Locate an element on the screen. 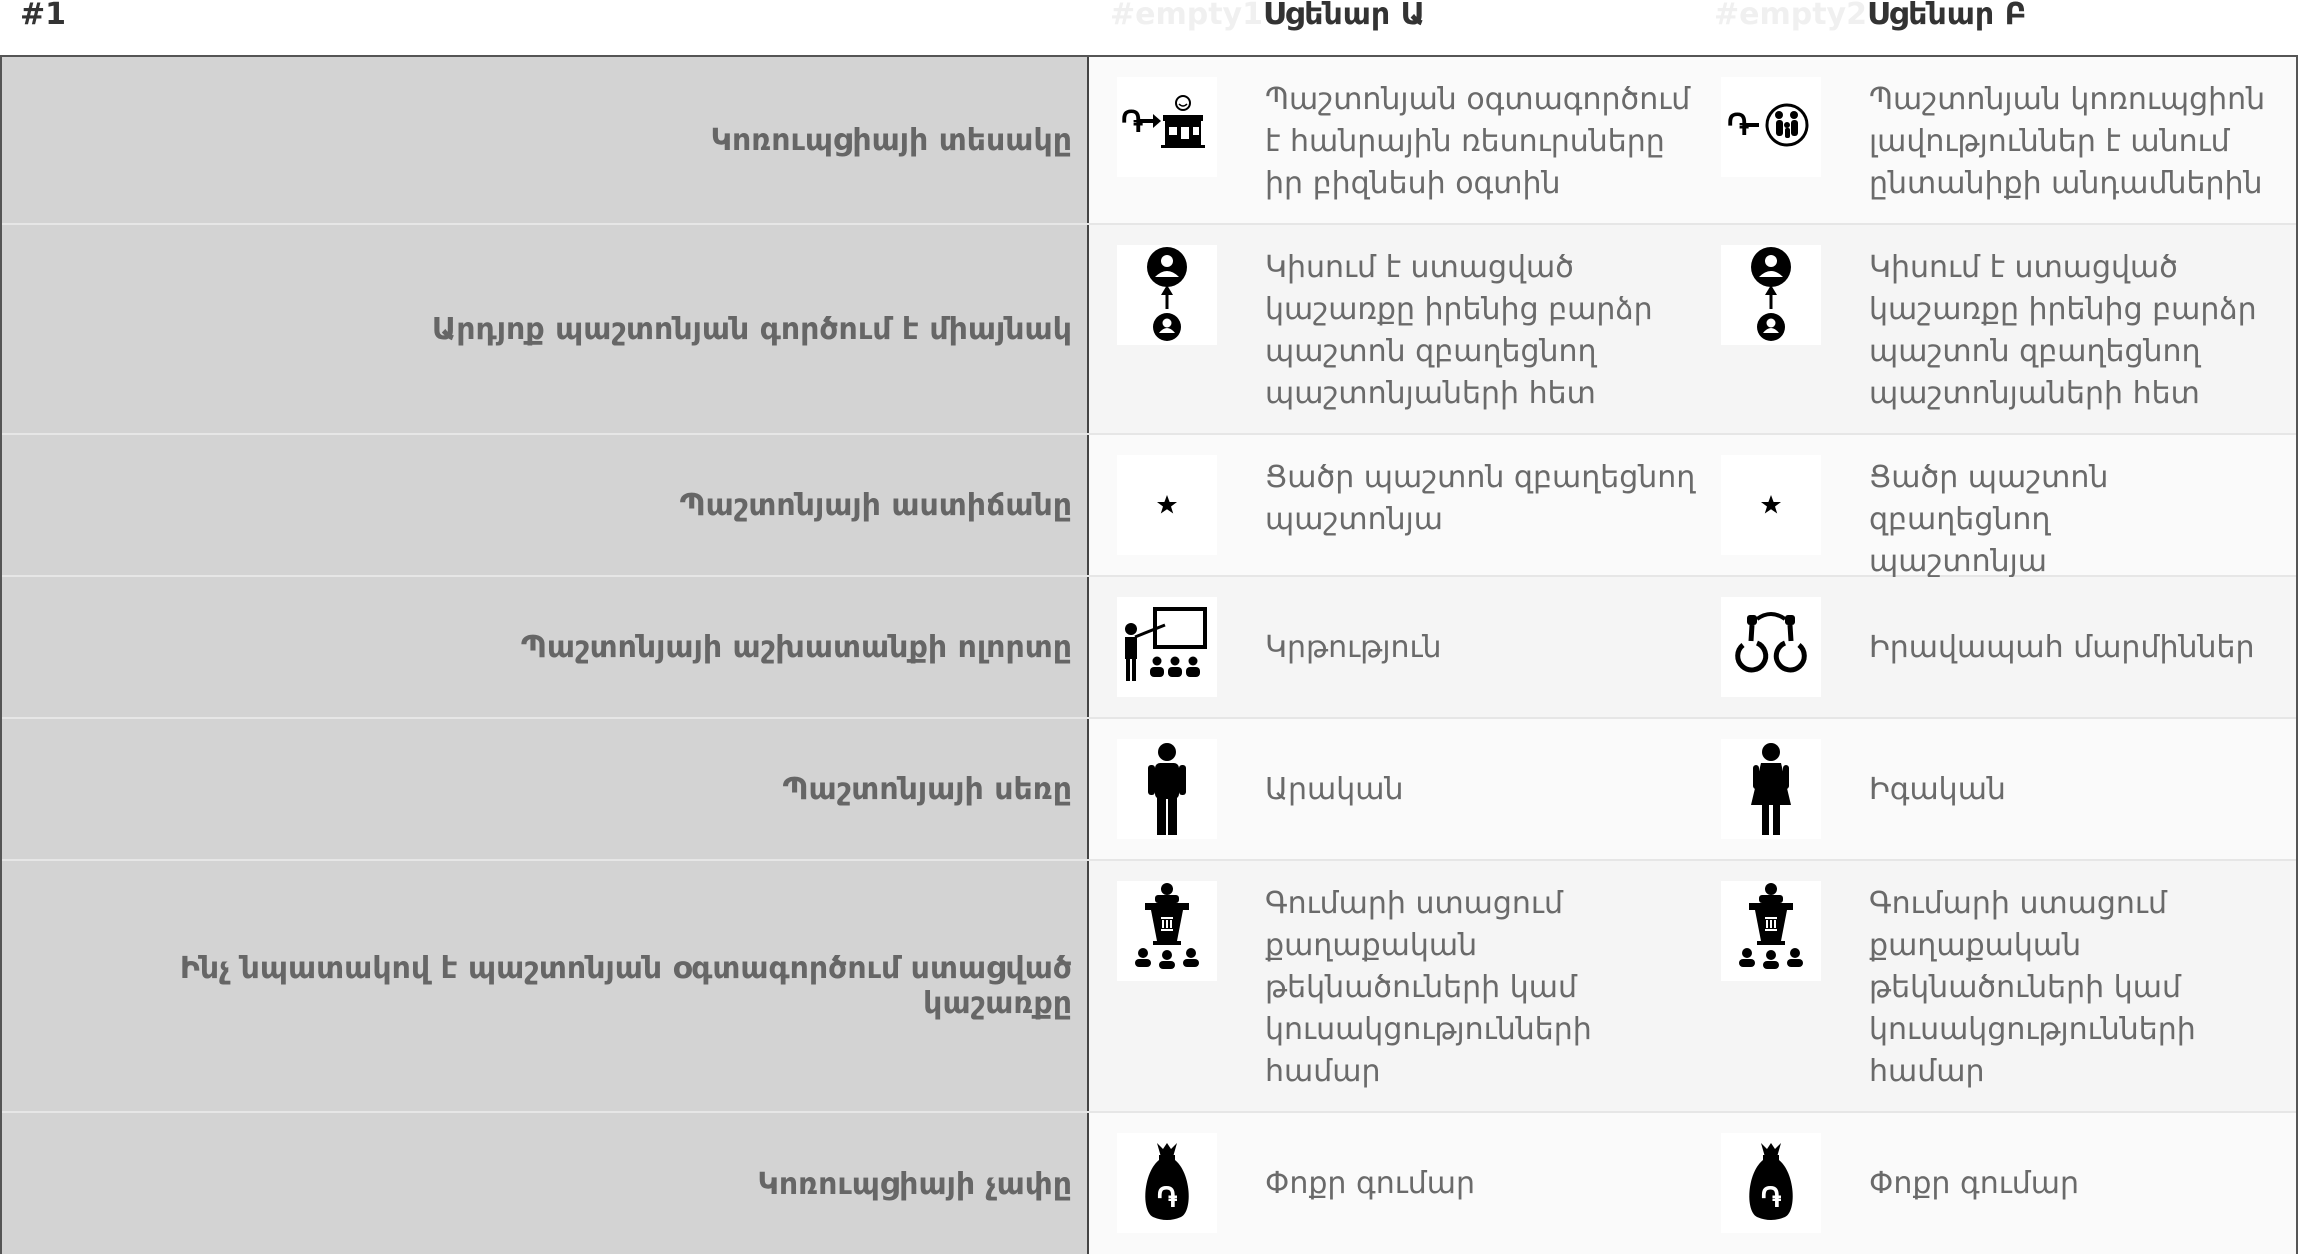 The width and height of the screenshot is (2298, 1254). money-to-shop-icon: ֏ is located at coordinates (1167, 127).